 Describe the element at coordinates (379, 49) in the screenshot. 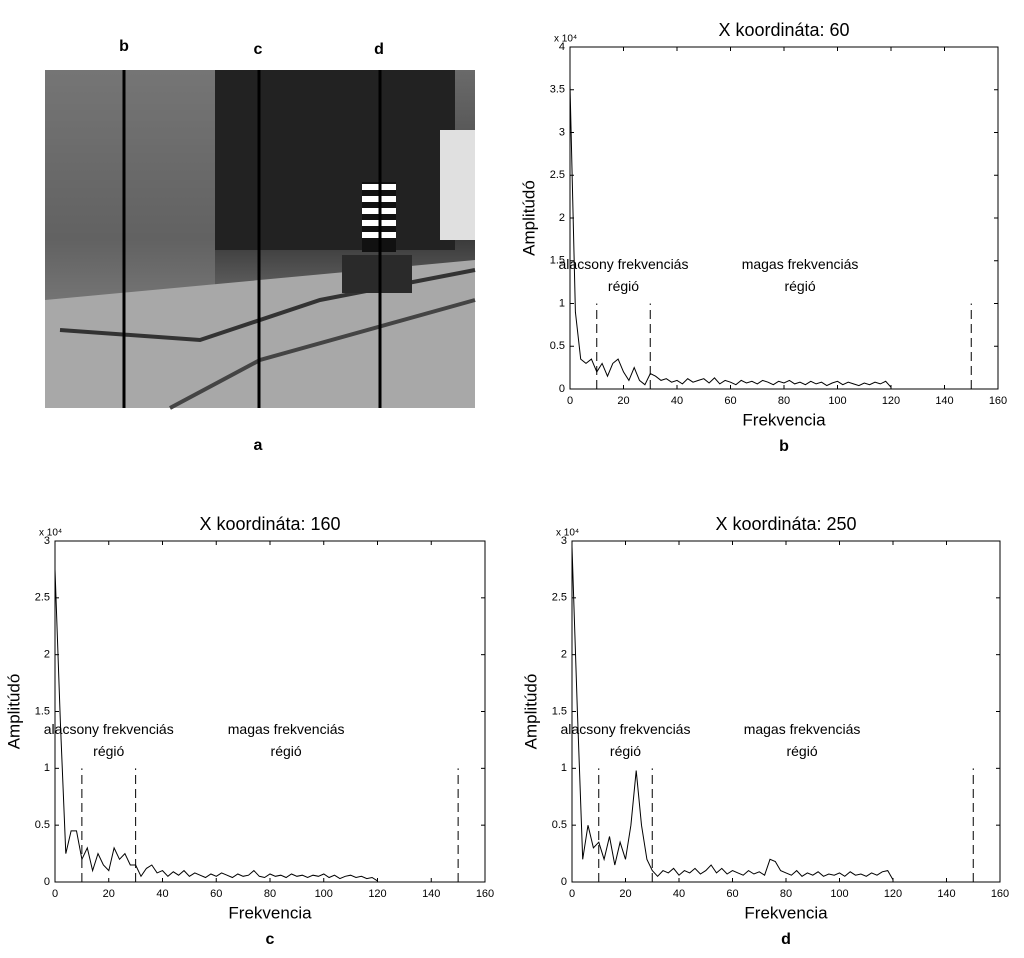

I see `line-label: d` at that location.